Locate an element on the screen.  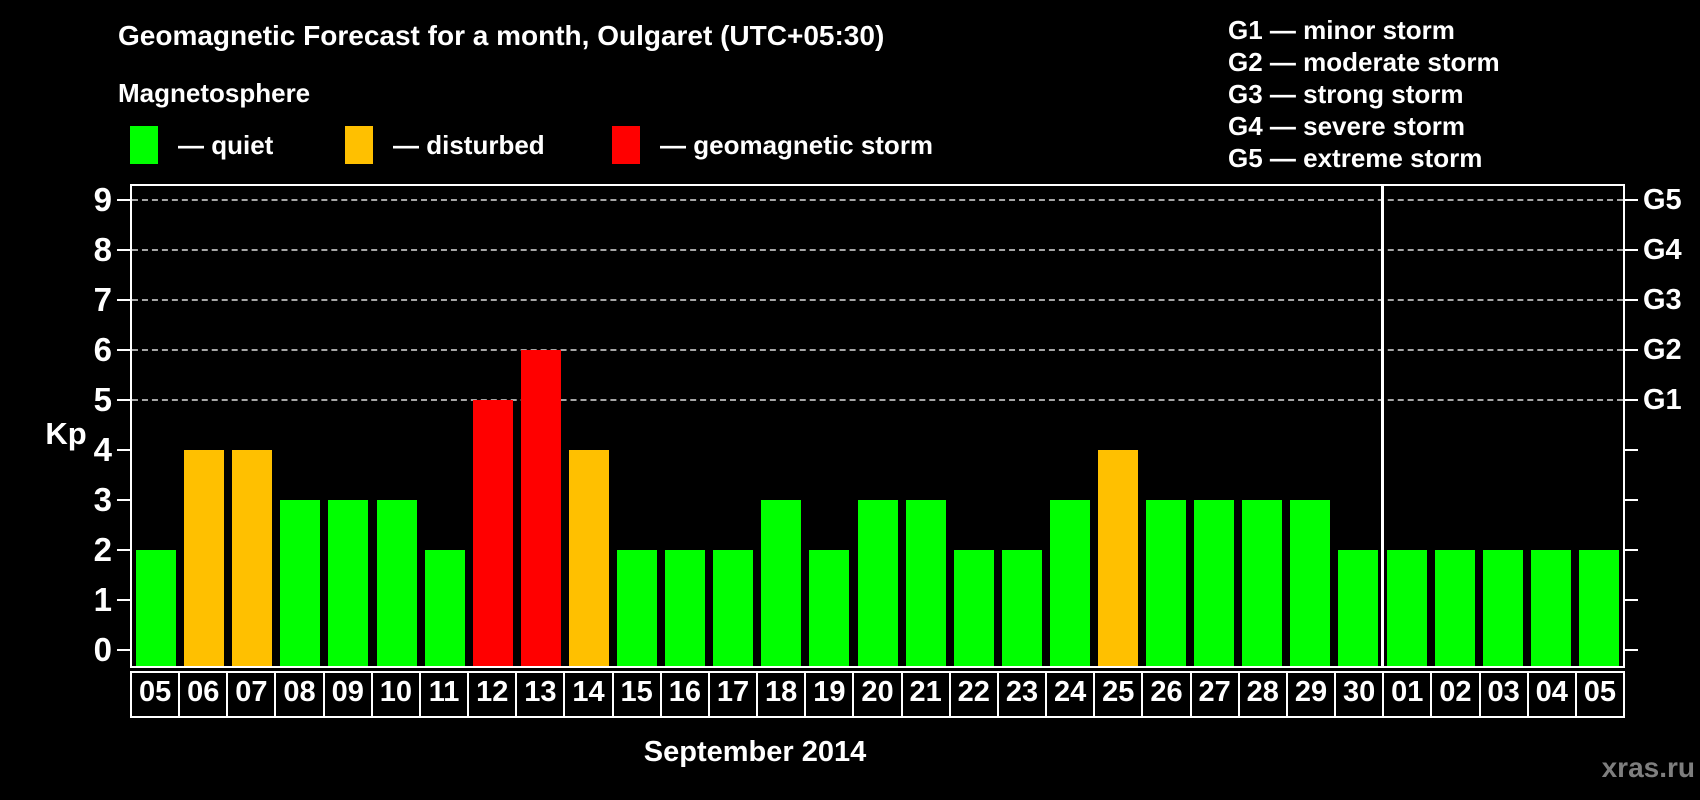
date-cell: 11 is located at coordinates (444, 694).